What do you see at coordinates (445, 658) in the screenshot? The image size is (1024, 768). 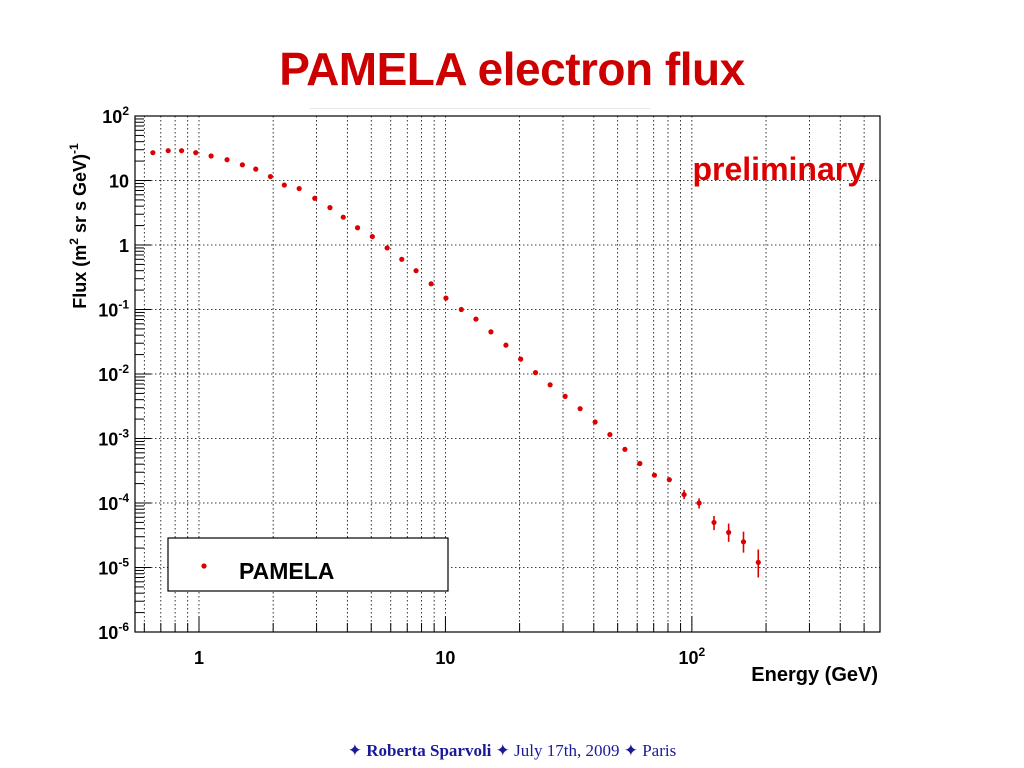 I see `x-tick-label: 10` at bounding box center [445, 658].